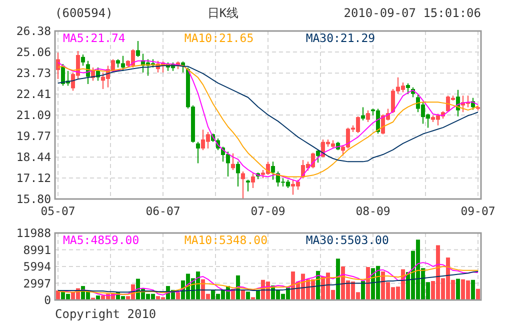  Describe the element at coordinates (48, 300) in the screenshot. I see `y-tick-label: 0` at that location.